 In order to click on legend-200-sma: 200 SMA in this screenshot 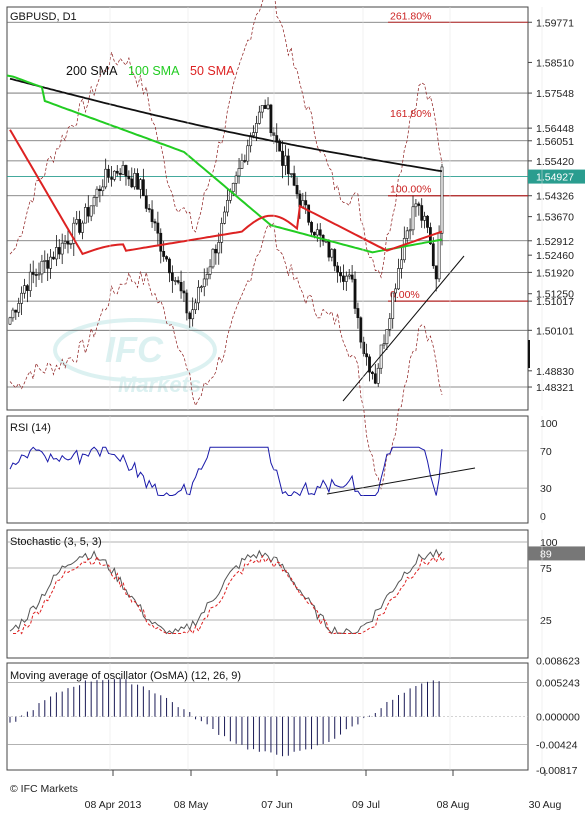, I will do `click(92, 71)`.